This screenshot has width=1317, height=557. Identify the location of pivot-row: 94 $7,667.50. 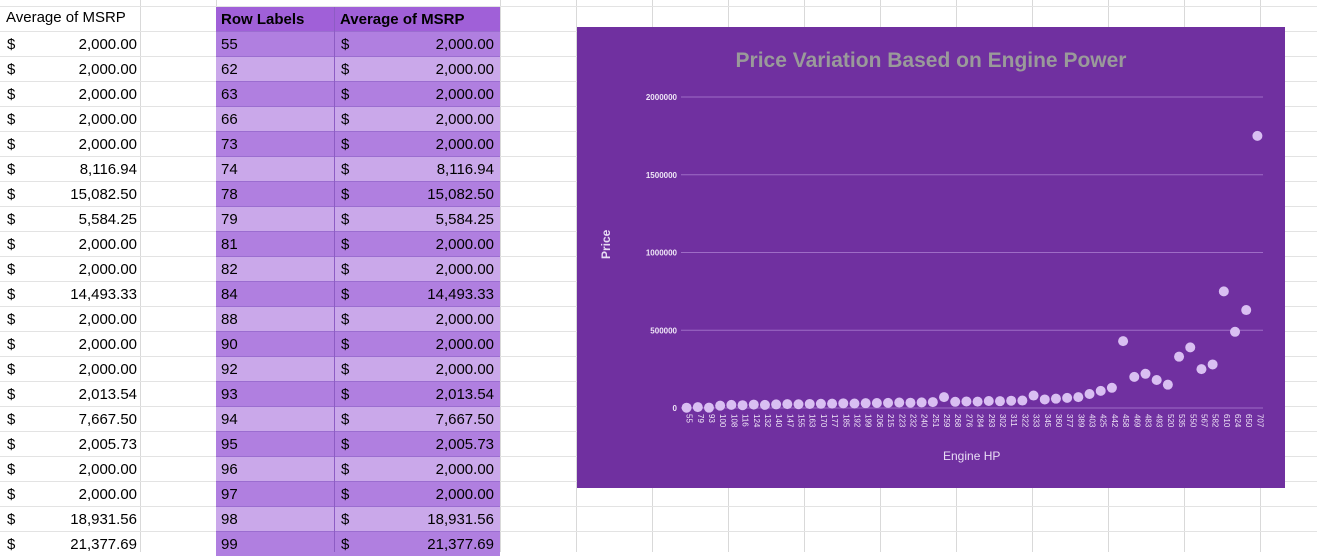
(358, 418).